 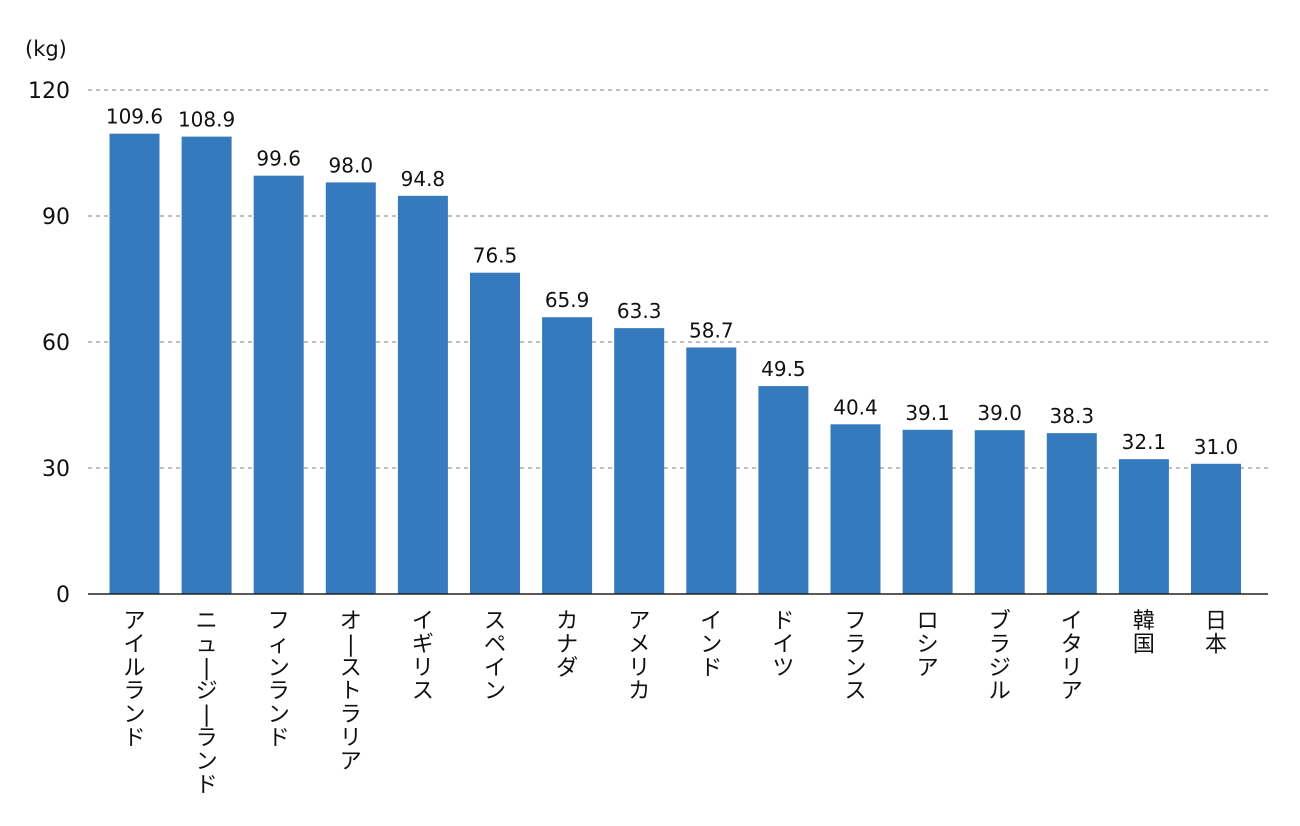 I want to click on value-label: 98.0, so click(x=351, y=165).